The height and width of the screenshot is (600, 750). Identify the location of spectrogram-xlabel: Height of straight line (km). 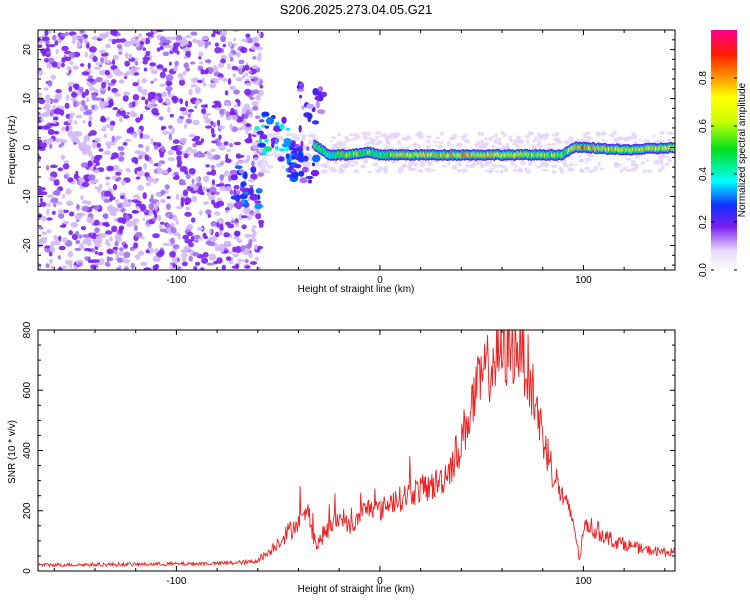
(356, 289).